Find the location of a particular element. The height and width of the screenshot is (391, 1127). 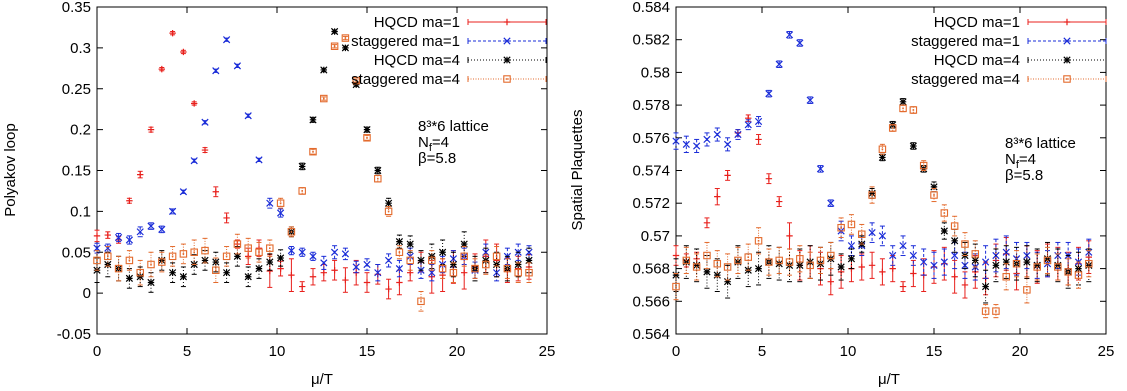

lattice-annotation: 8³*6 lattice is located at coordinates (453, 126).